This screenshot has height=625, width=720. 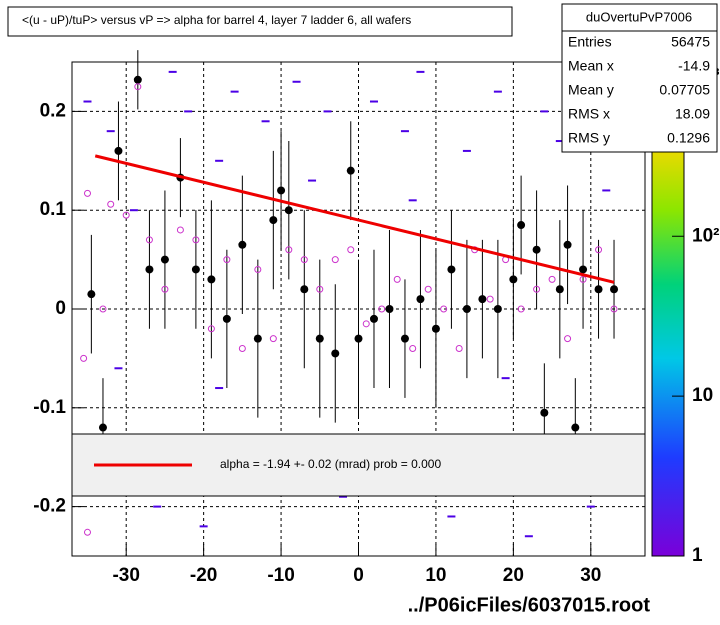 What do you see at coordinates (589, 138) in the screenshot?
I see `stats-label: RMS y` at bounding box center [589, 138].